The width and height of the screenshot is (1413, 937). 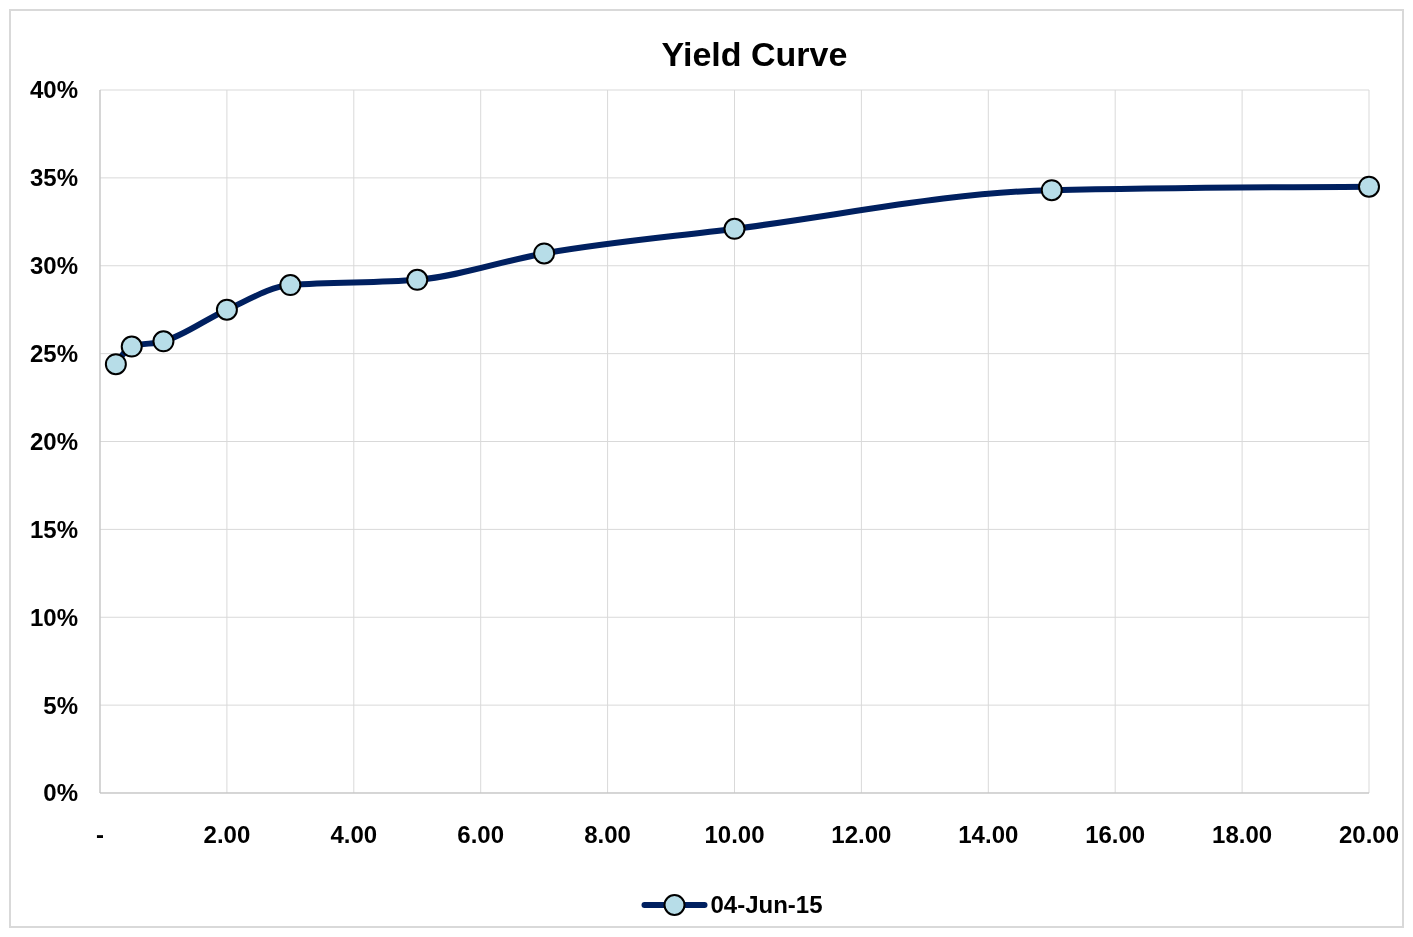 I want to click on x-tick-label: 4.00, so click(x=354, y=834).